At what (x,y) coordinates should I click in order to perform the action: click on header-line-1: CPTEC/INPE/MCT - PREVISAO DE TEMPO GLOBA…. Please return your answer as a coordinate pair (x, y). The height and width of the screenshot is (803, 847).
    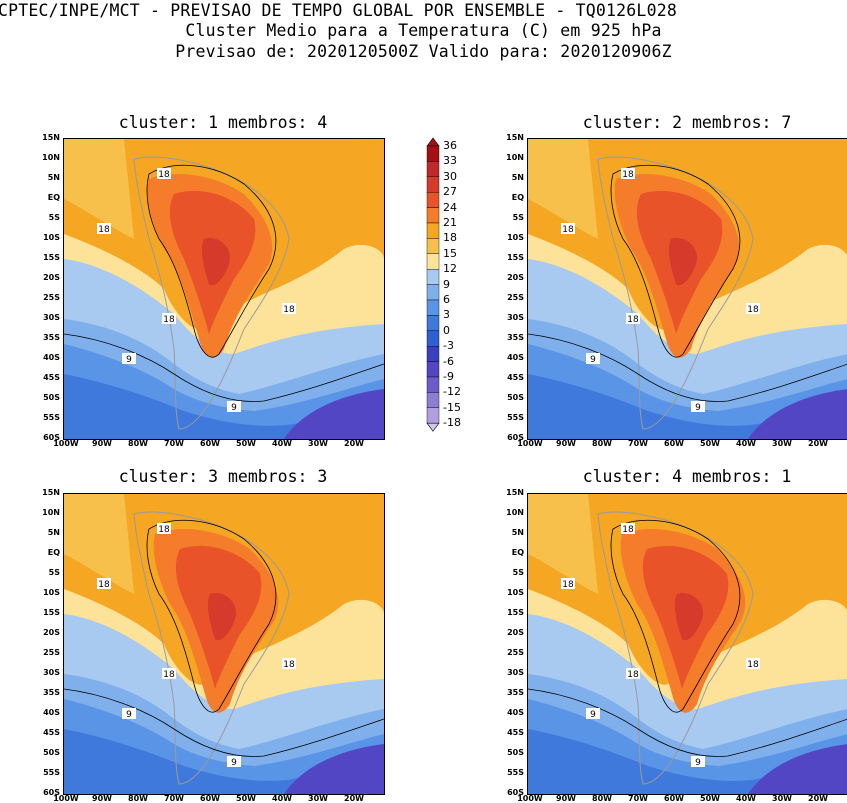
    Looking at the image, I should click on (338, 10).